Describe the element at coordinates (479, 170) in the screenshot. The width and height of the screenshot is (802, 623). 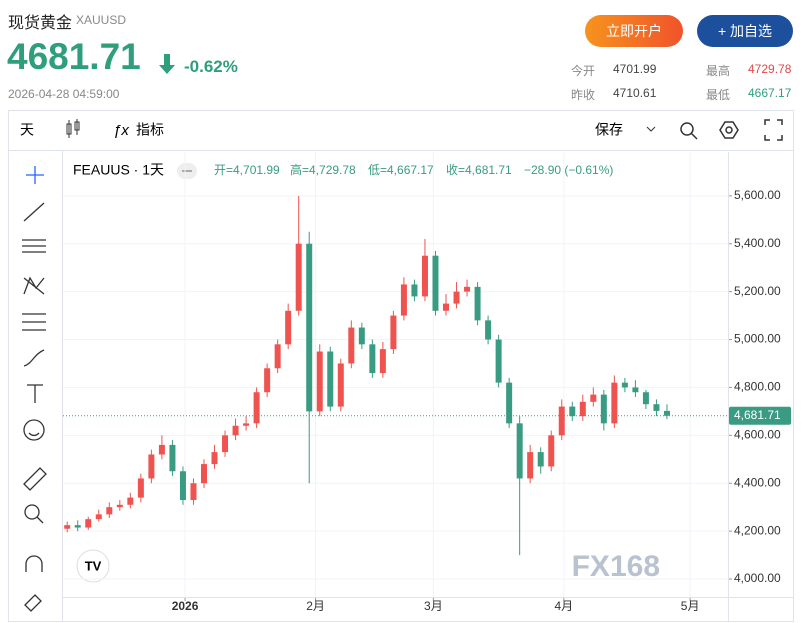
I see `ohlc-value: 收=4,681.71` at that location.